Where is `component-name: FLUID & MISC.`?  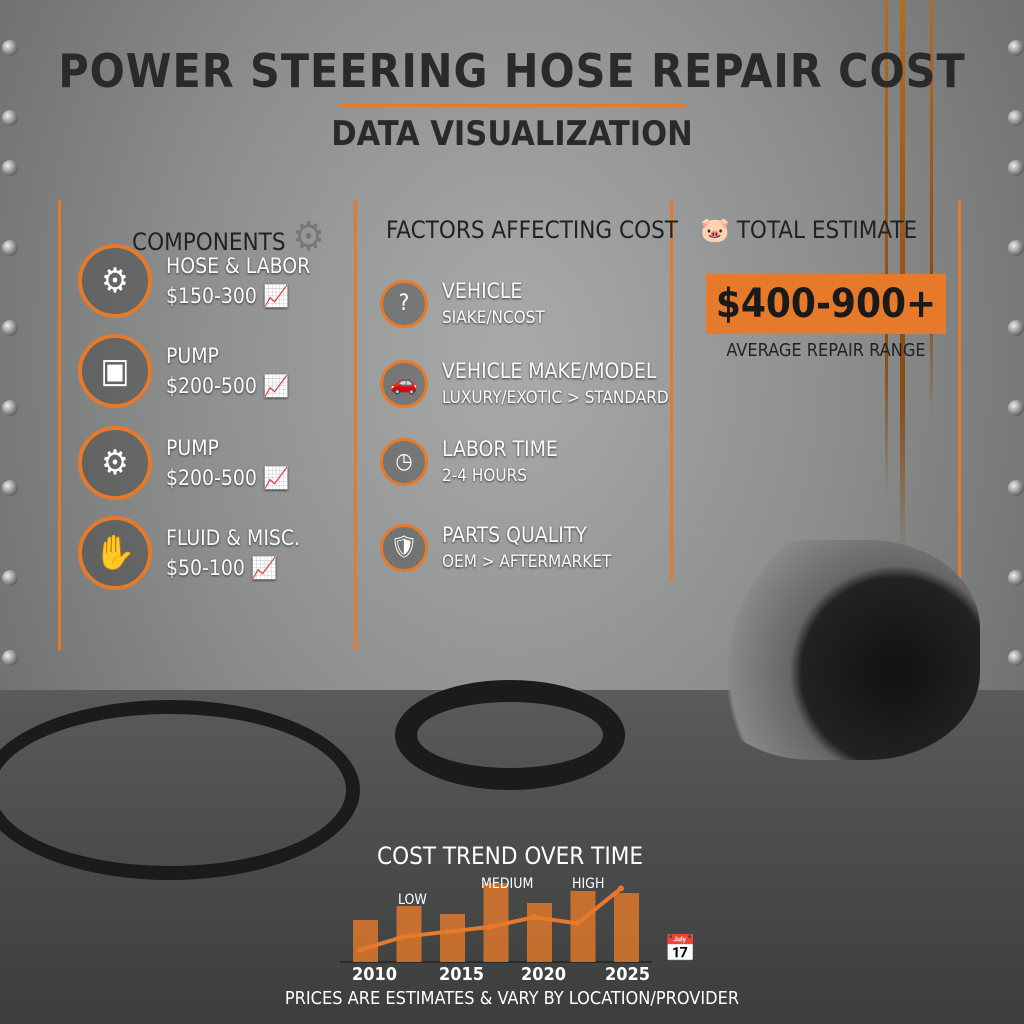 component-name: FLUID & MISC. is located at coordinates (233, 537).